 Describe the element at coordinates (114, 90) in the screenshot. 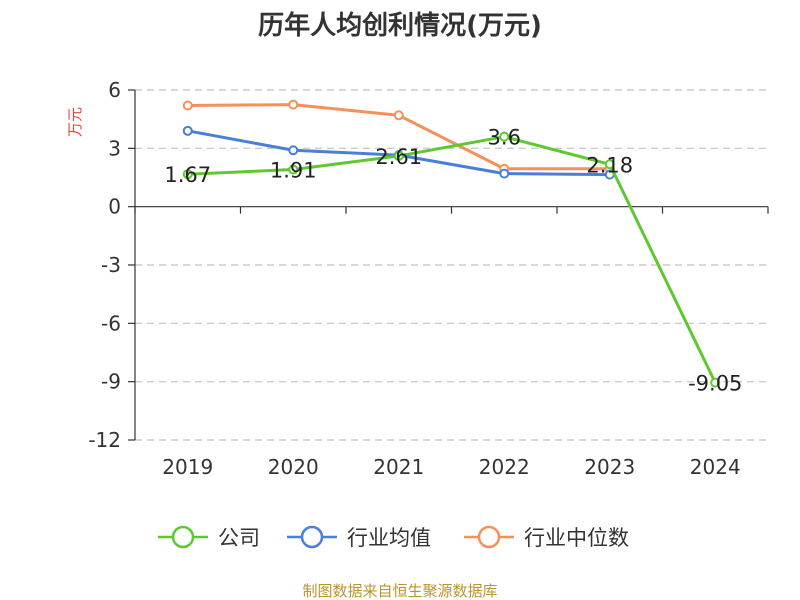

I see `y-tick-label: 6` at that location.